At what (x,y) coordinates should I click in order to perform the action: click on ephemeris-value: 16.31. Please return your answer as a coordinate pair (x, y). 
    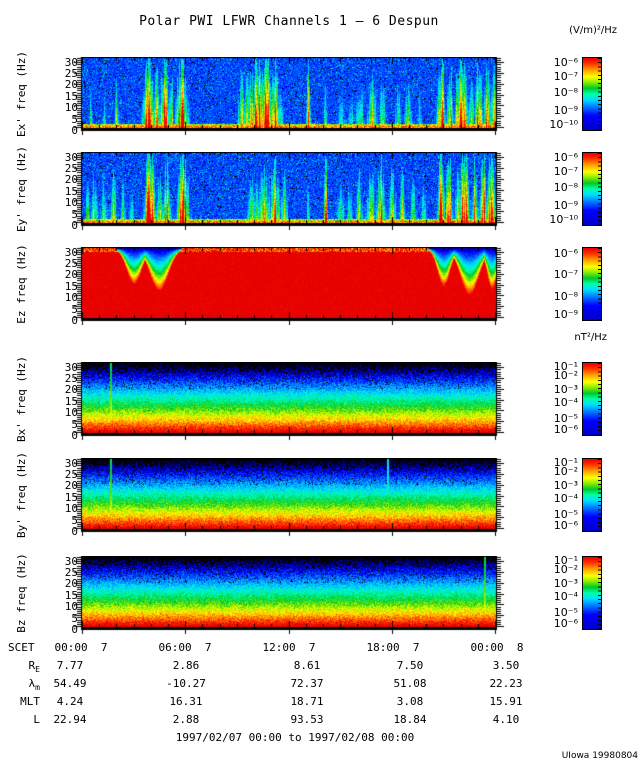
    Looking at the image, I should click on (186, 701).